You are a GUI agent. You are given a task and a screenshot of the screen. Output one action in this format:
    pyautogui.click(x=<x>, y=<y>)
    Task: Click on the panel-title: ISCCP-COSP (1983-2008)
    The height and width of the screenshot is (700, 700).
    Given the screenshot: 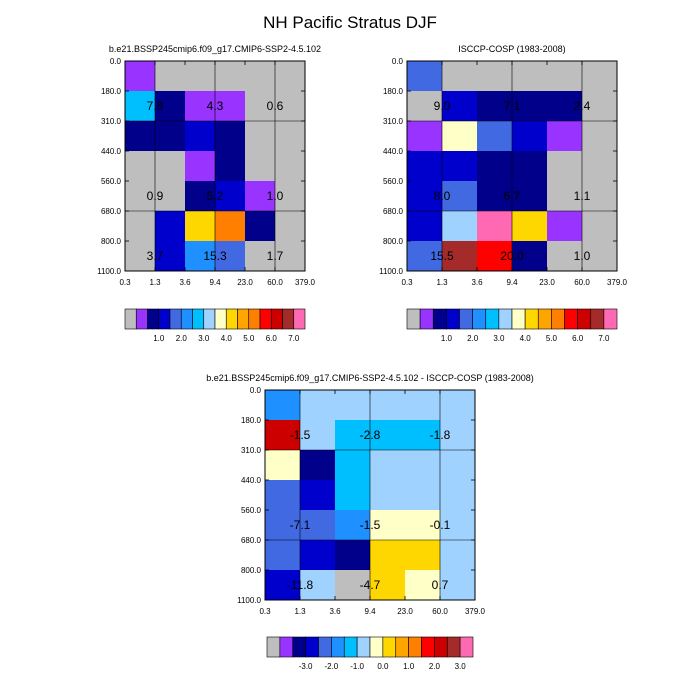 What is the action you would take?
    pyautogui.click(x=511, y=49)
    